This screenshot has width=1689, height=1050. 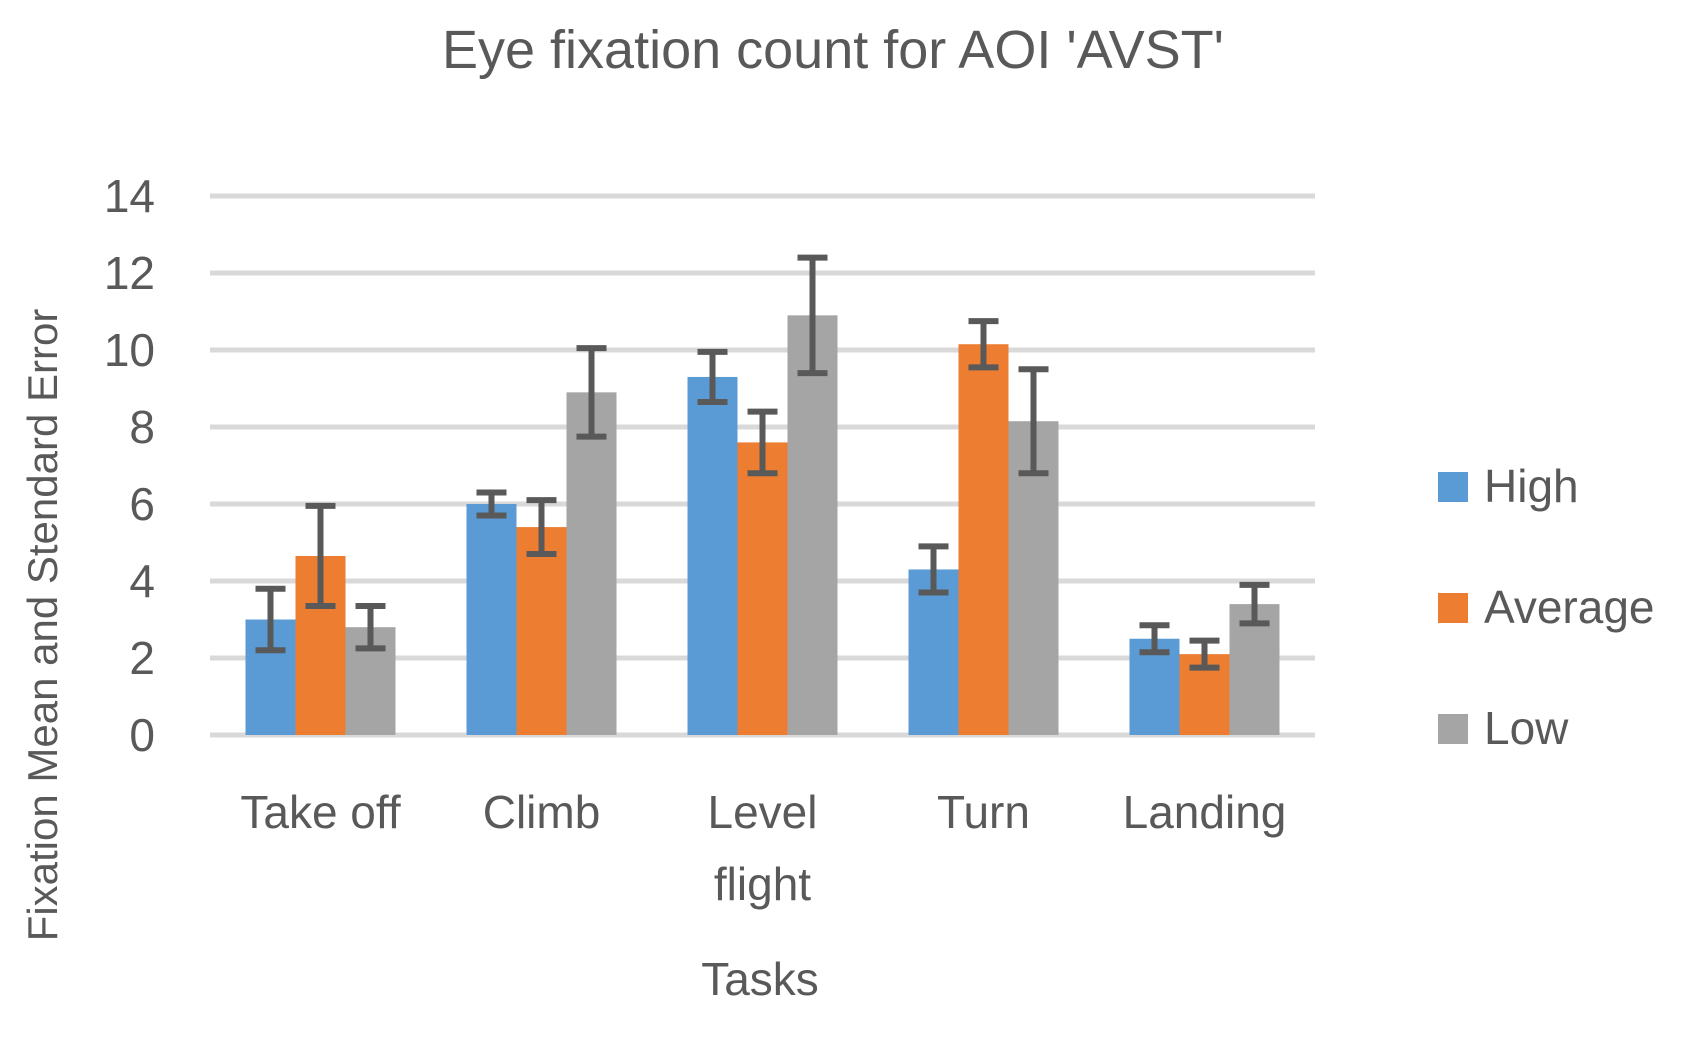 What do you see at coordinates (142, 581) in the screenshot?
I see `y-tick-label: 4` at bounding box center [142, 581].